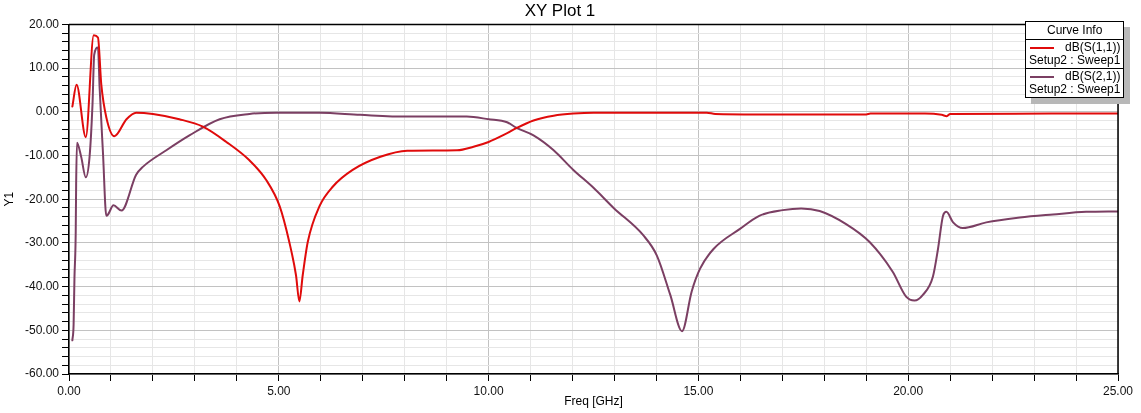 Image resolution: width=1141 pixels, height=413 pixels. I want to click on y-axis-title: Y1, so click(8, 199).